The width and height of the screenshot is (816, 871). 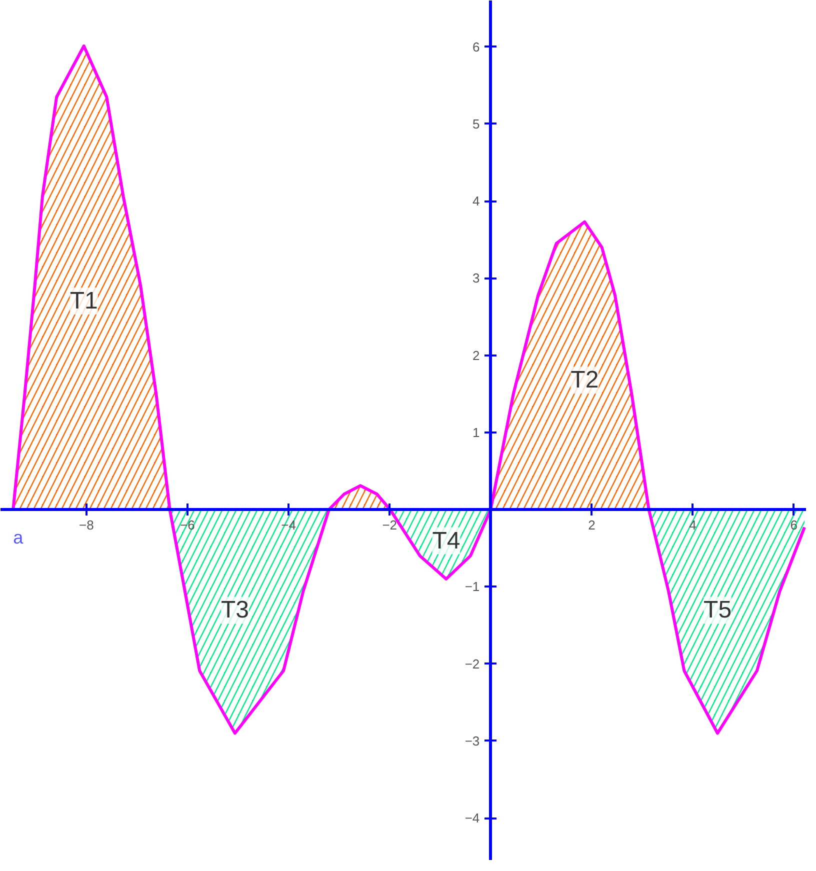 What do you see at coordinates (476, 432) in the screenshot?
I see `y-tick-label: 1` at bounding box center [476, 432].